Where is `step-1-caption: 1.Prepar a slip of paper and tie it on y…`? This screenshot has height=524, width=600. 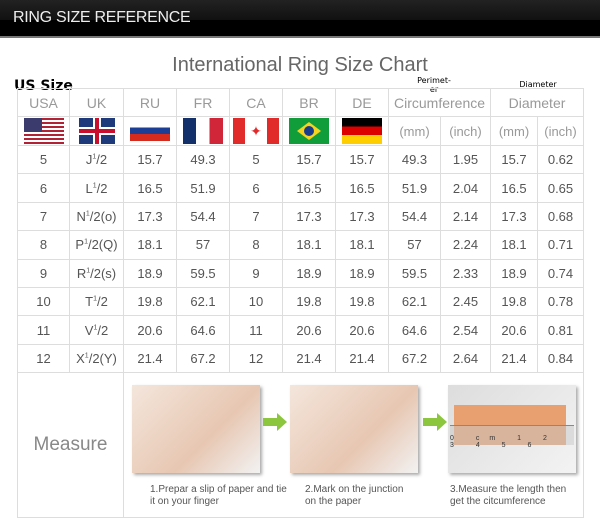 step-1-caption: 1.Prepar a slip of paper and tie it on y… is located at coordinates (218, 495).